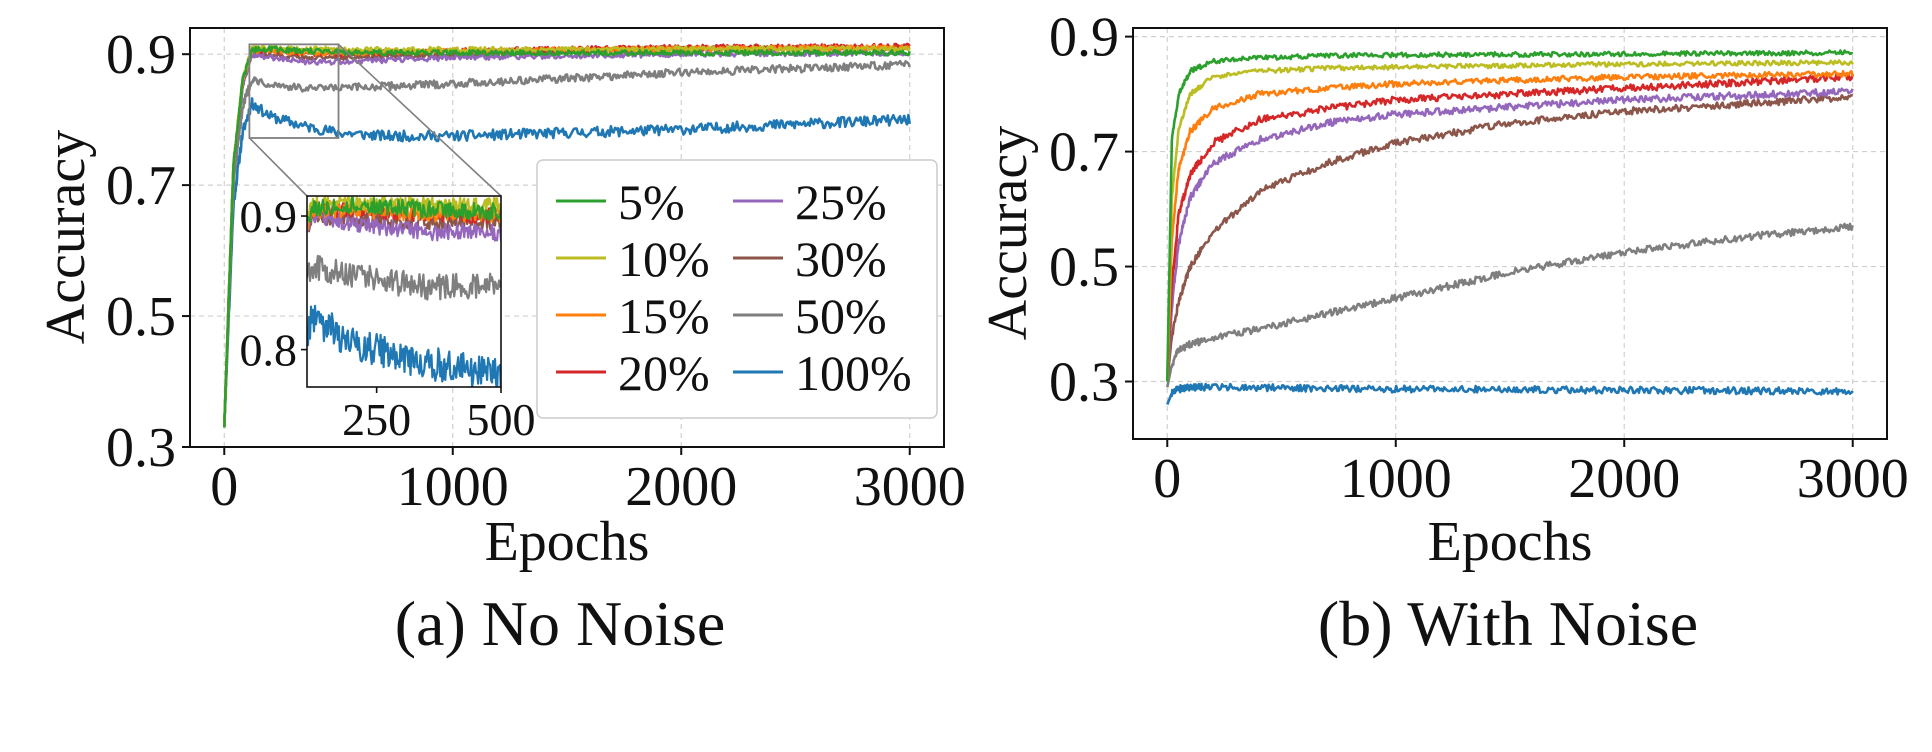 Image resolution: width=1932 pixels, height=752 pixels. What do you see at coordinates (841, 259) in the screenshot?
I see `legend-label-30pct: 30%` at bounding box center [841, 259].